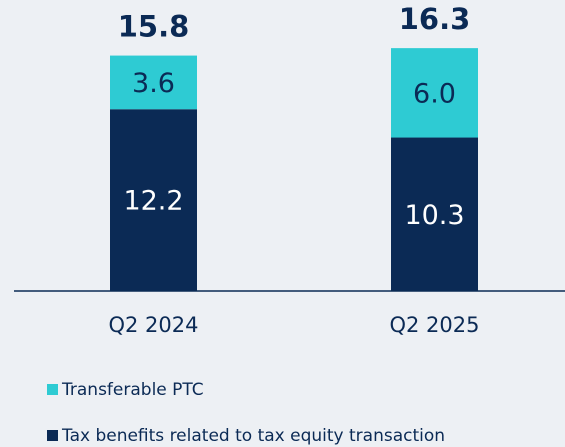 This screenshot has width=565, height=447. I want to click on legend-label: Transferable PTC, so click(132, 390).